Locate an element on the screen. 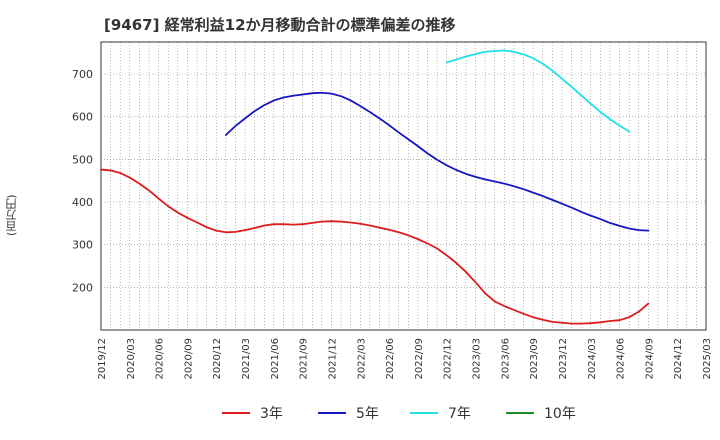  x-tick-label: 2025/03 is located at coordinates (707, 359).